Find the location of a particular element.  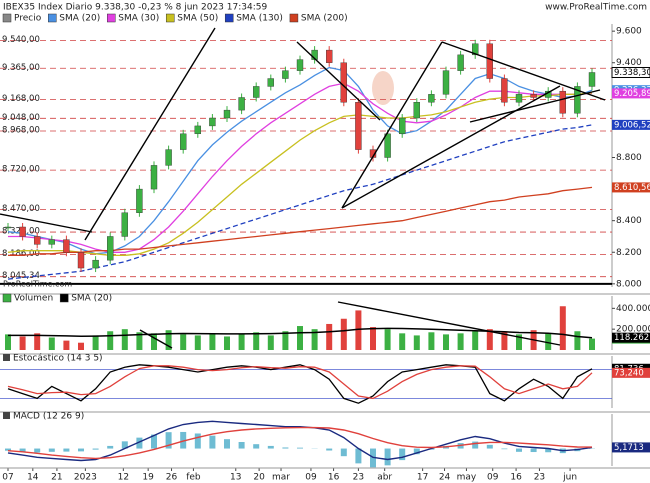

level-label: 8.186,00 is located at coordinates (21, 254).